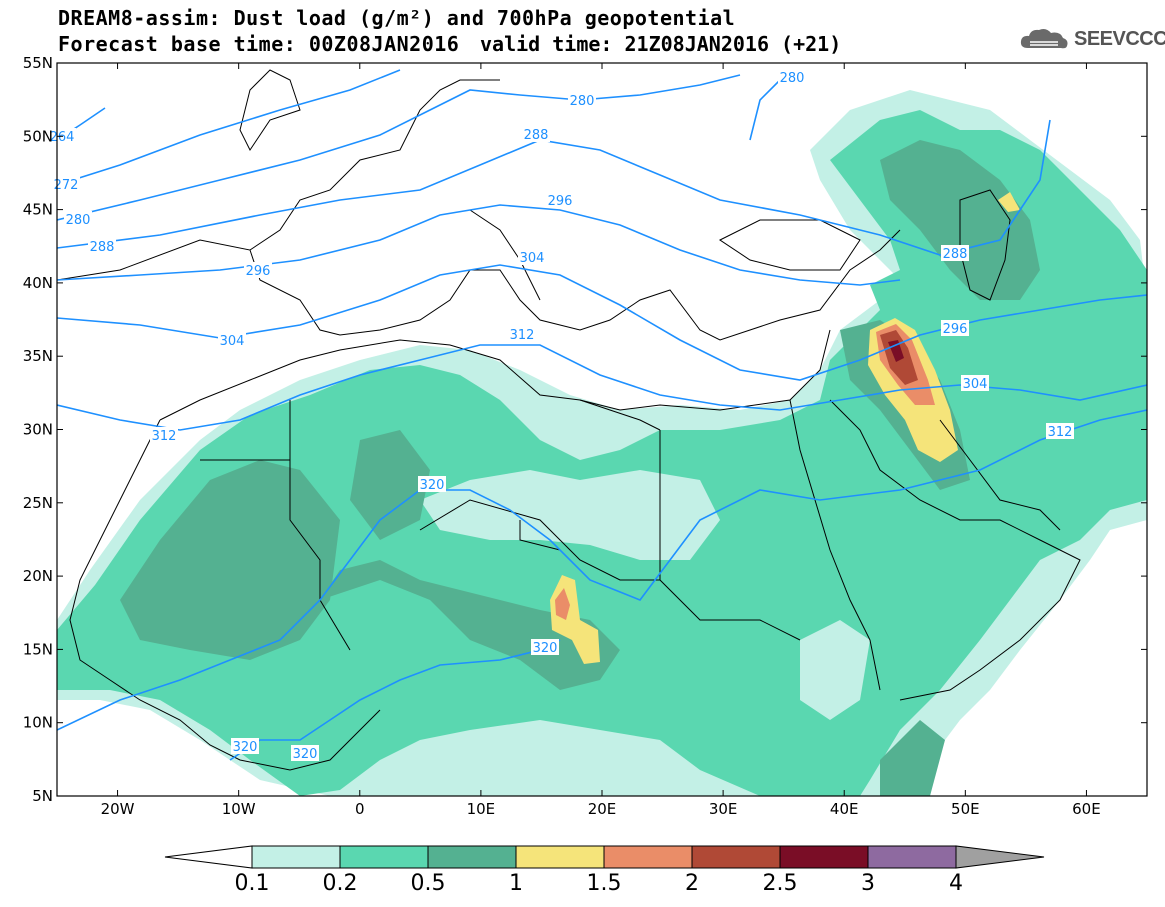 The image size is (1165, 907). What do you see at coordinates (38, 356) in the screenshot?
I see `lat-tick-label: 35N` at bounding box center [38, 356].